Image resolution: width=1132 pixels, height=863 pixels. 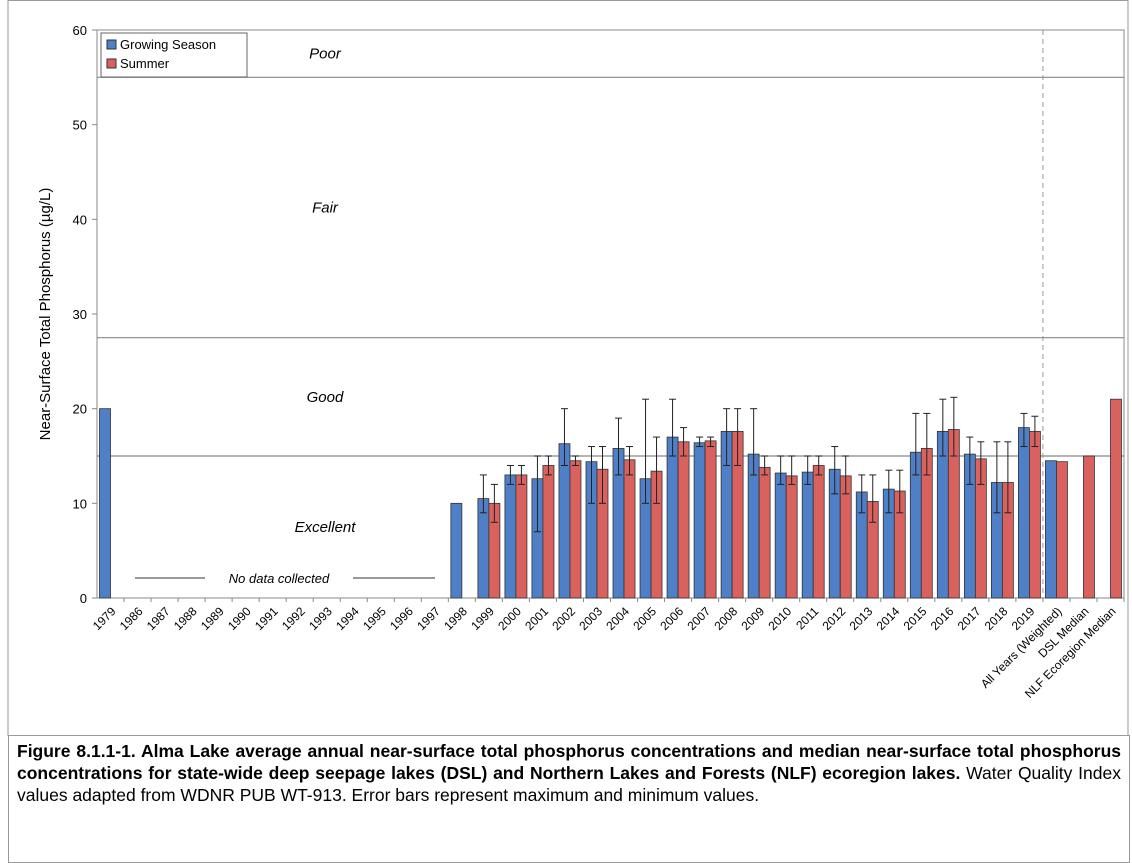 I want to click on y-tick-label: 50, so click(x=80, y=125).